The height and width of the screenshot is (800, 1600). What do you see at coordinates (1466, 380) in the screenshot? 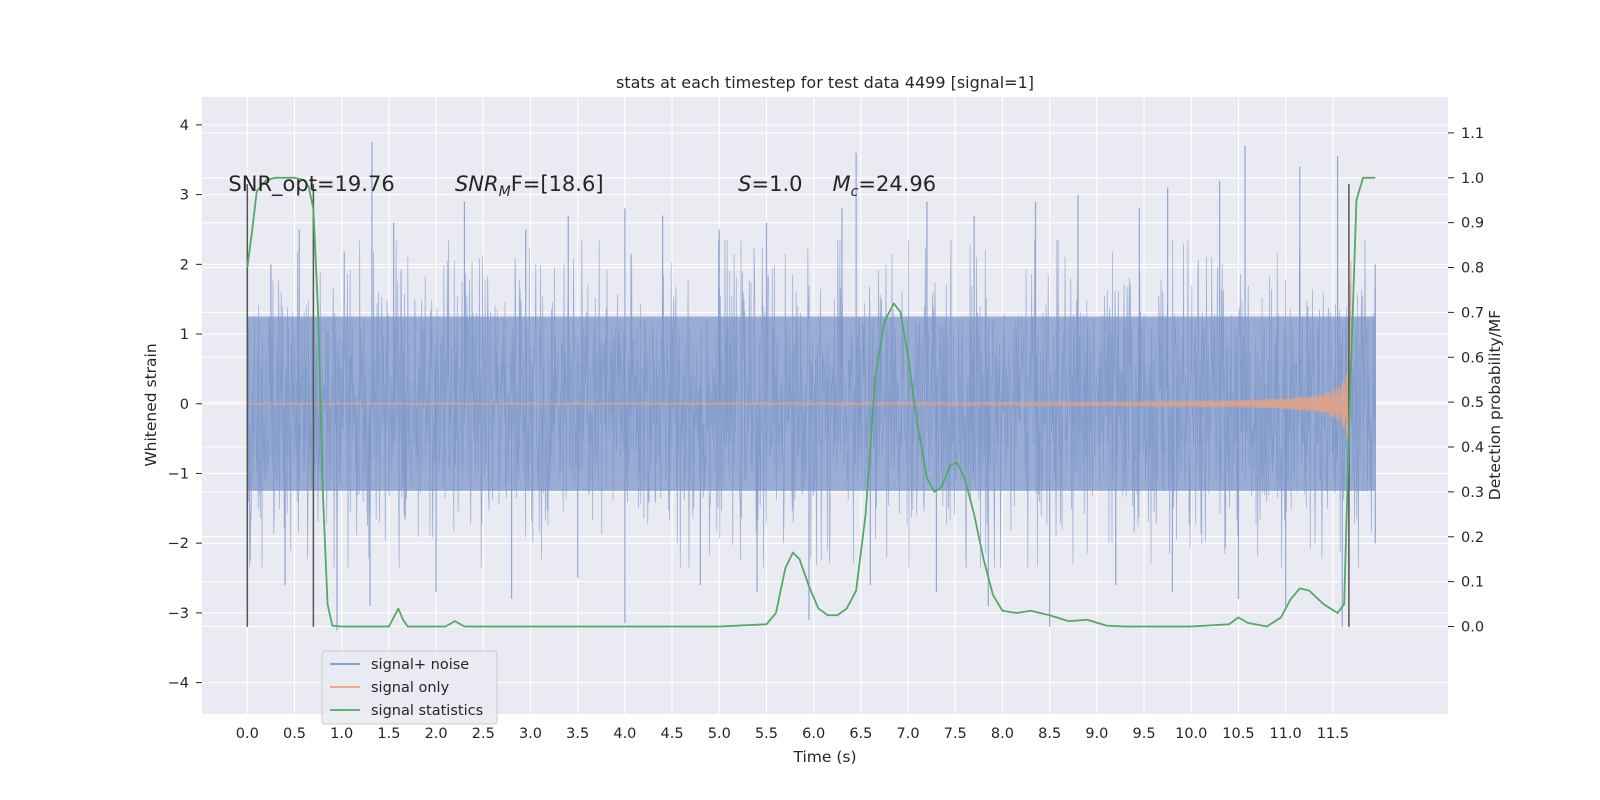
I see `right-axis-ticks: 1.1 1.0 0.9 0.8 0.7 0.6 0.5 0.4 0.3 0.2 0.1 0.0` at bounding box center [1466, 380].